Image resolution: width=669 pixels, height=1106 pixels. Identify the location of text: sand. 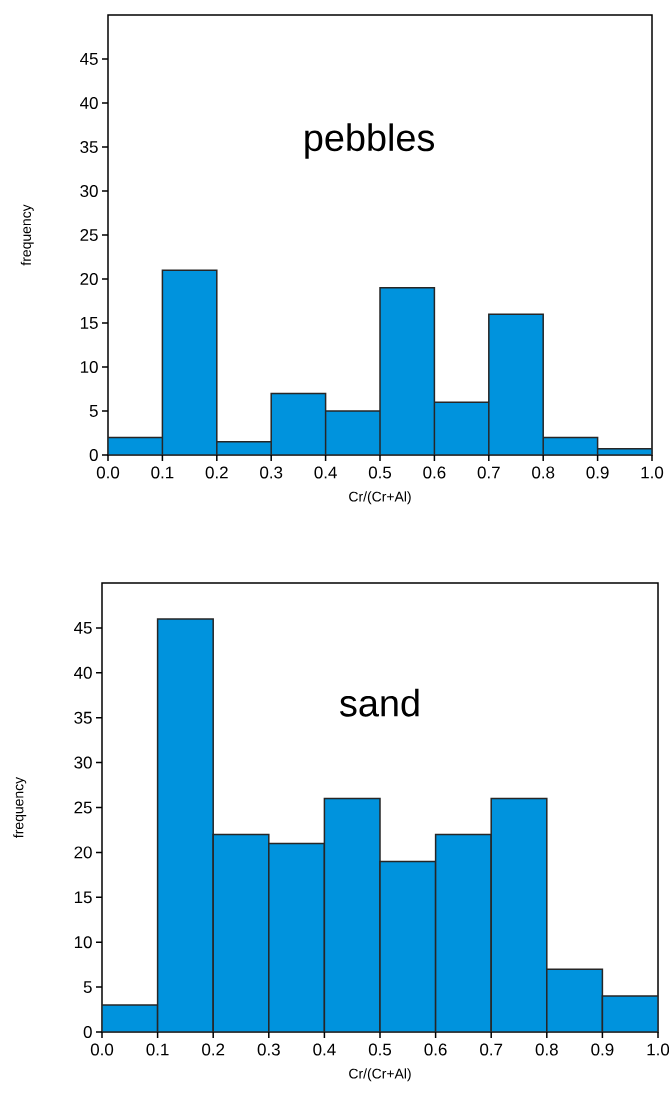
(379, 702).